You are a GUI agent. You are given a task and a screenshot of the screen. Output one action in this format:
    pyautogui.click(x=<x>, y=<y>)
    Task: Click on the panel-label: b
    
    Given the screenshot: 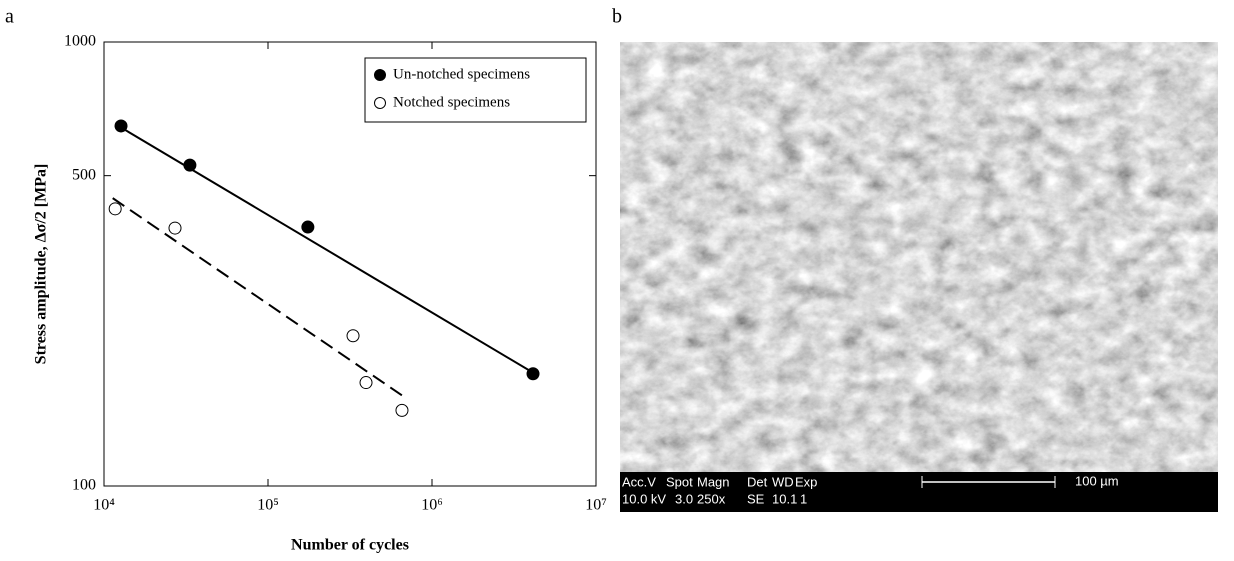 What is the action you would take?
    pyautogui.click(x=617, y=17)
    